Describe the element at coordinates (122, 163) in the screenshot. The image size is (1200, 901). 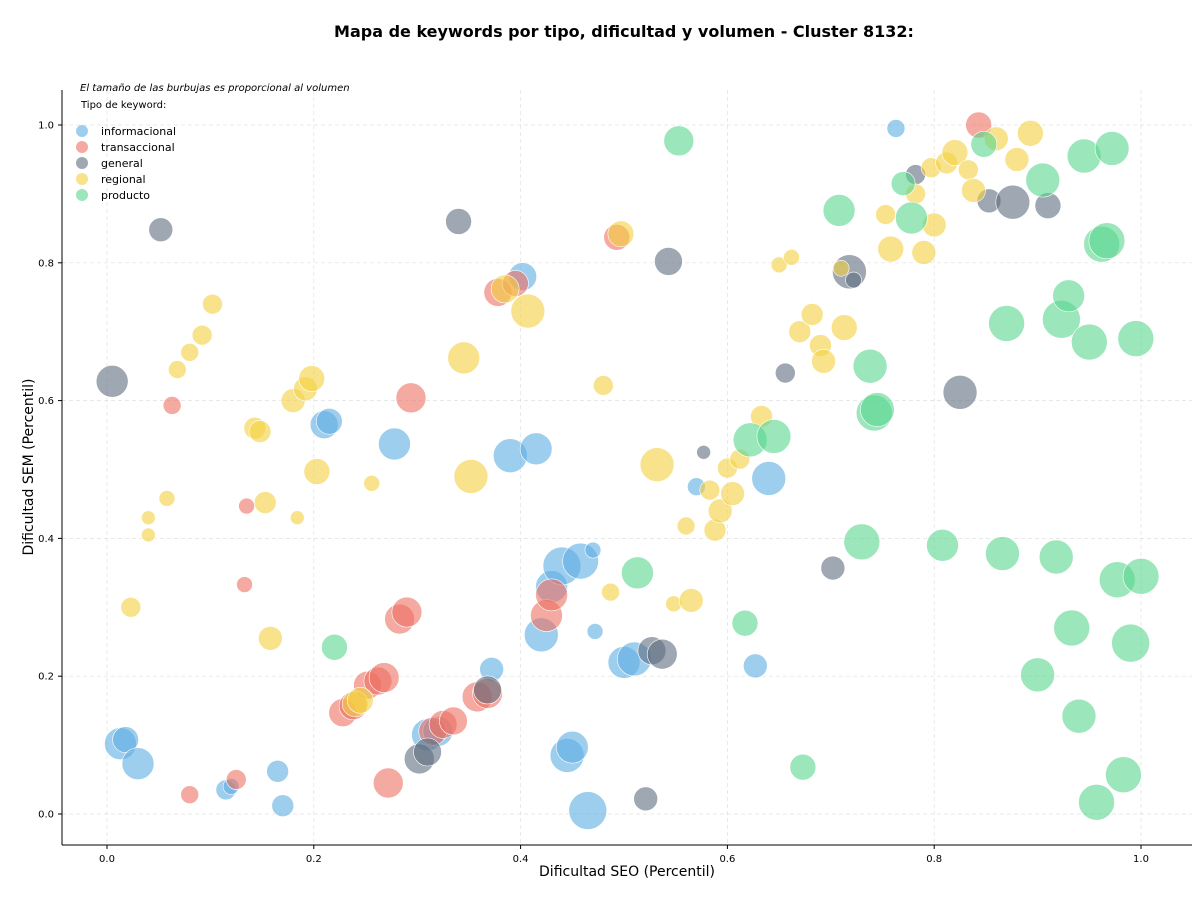
I see `legend-label: general` at that location.